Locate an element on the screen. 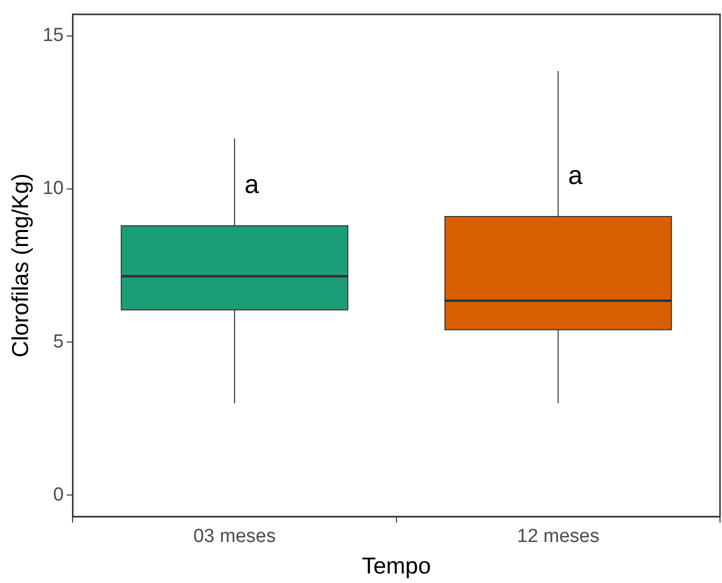 The image size is (722, 583). x-axis-title: Tempo is located at coordinates (396, 565).